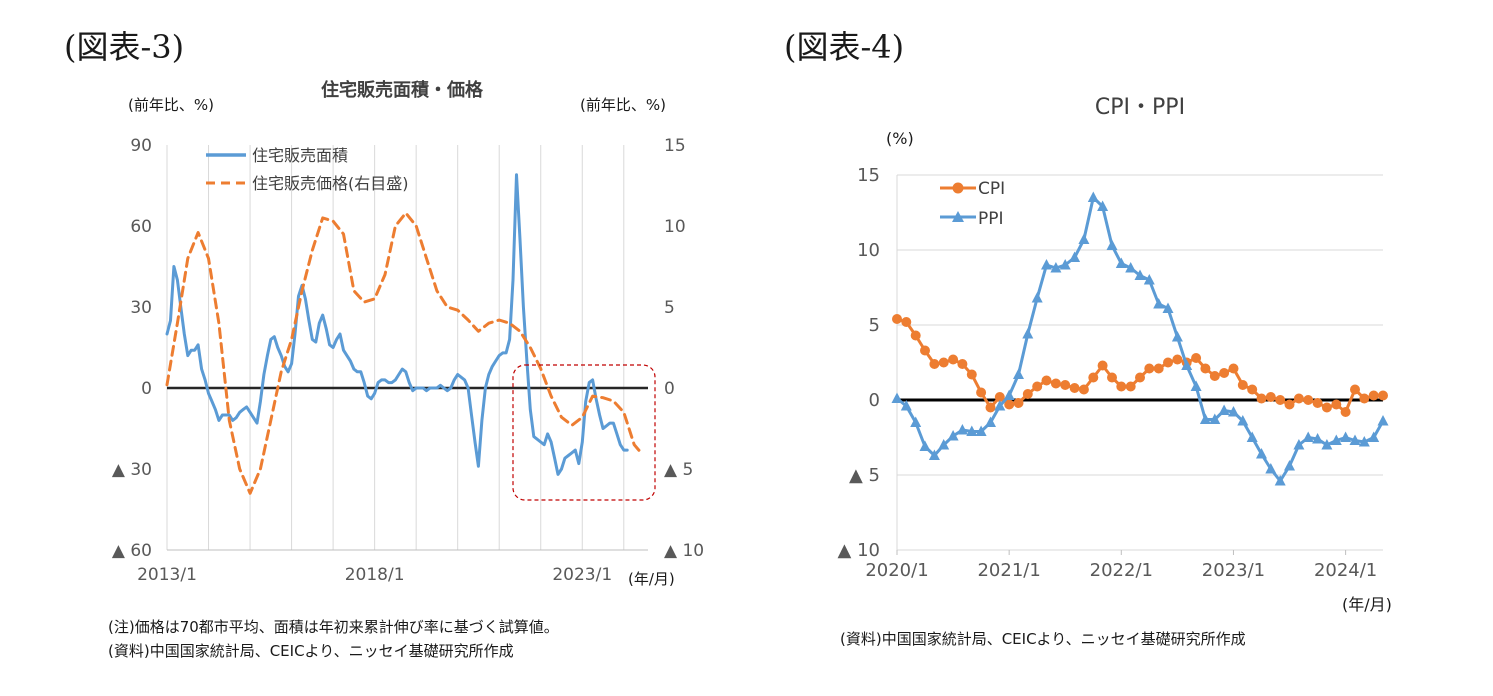 This screenshot has width=1493, height=696. What do you see at coordinates (859, 550) in the screenshot?
I see `chart2-y-tick-label: ▲ 10` at bounding box center [859, 550].